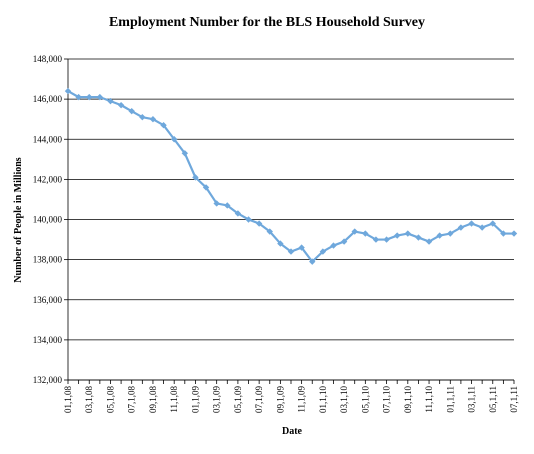  What do you see at coordinates (429, 399) in the screenshot?
I see `x-tick-label: 11,1,10` at bounding box center [429, 399].